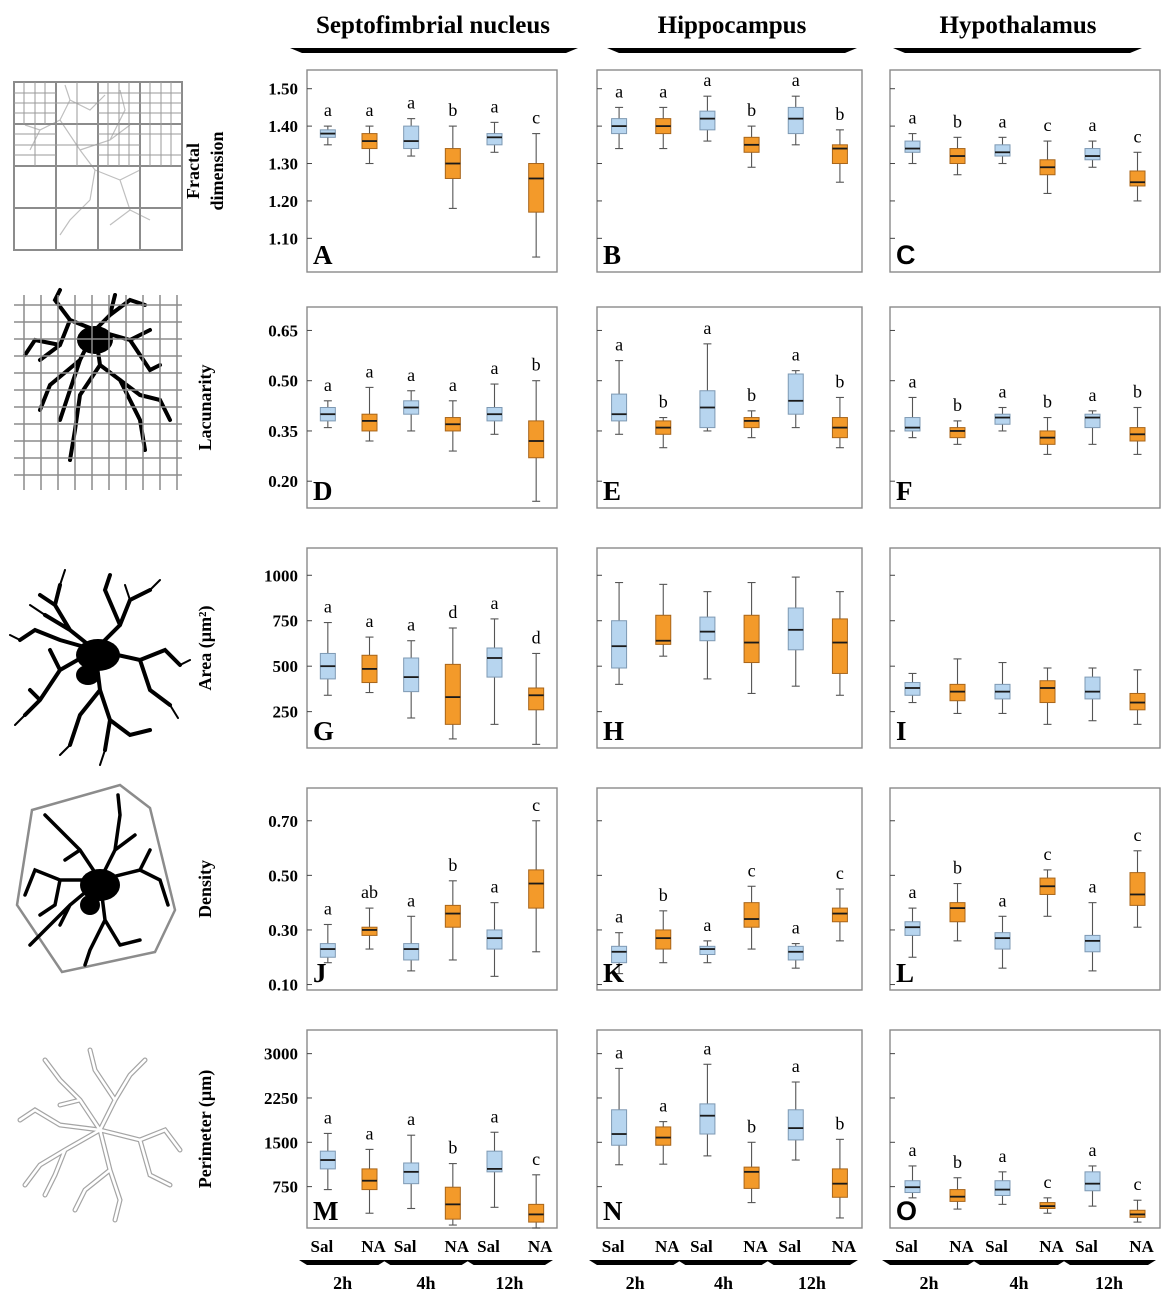 The width and height of the screenshot is (1175, 1300). I want to click on time-label: 12h, so click(1109, 1283).